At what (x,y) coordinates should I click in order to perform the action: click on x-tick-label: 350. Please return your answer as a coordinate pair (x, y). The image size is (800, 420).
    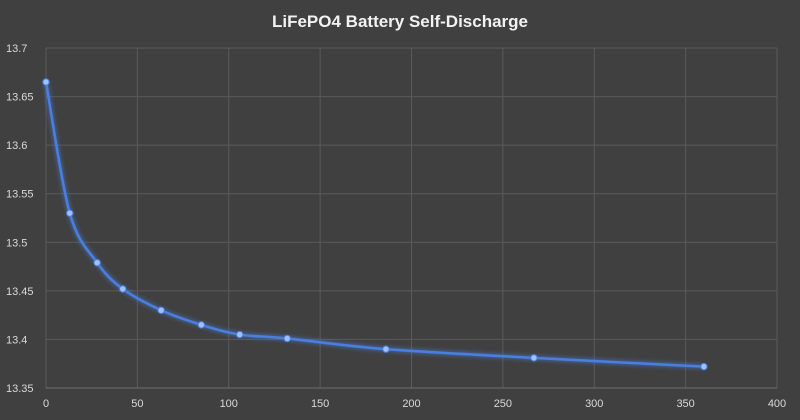
    Looking at the image, I should click on (685, 404).